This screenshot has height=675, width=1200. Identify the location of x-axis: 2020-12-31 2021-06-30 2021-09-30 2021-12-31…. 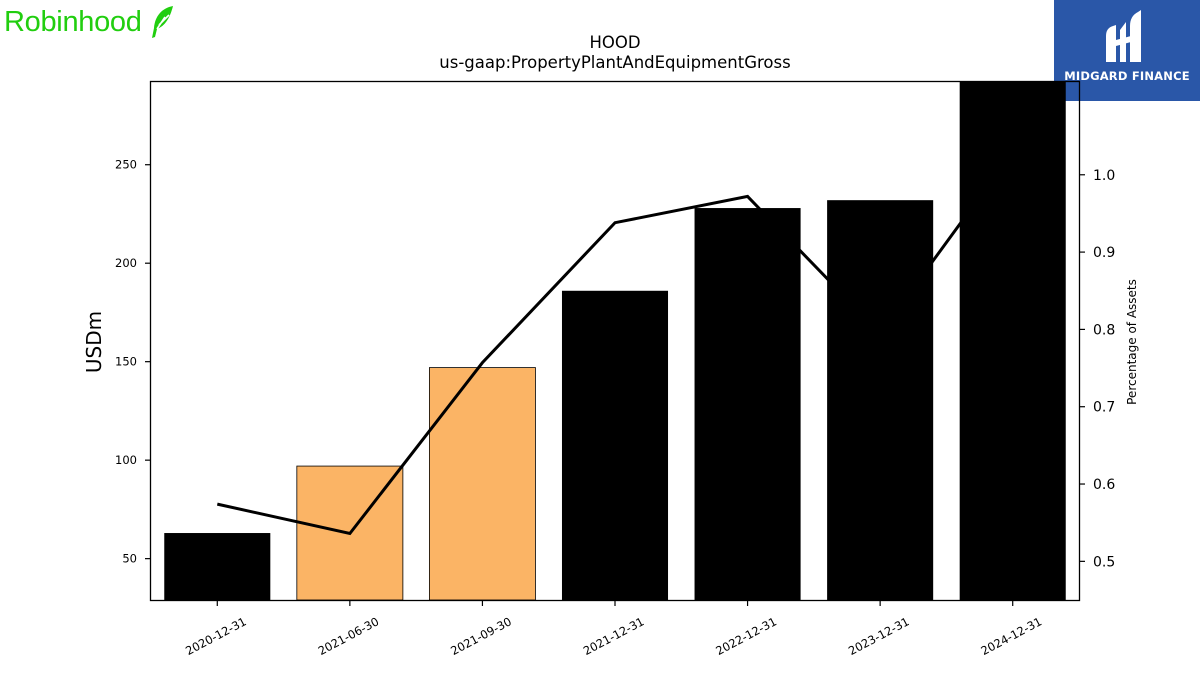
(613, 629).